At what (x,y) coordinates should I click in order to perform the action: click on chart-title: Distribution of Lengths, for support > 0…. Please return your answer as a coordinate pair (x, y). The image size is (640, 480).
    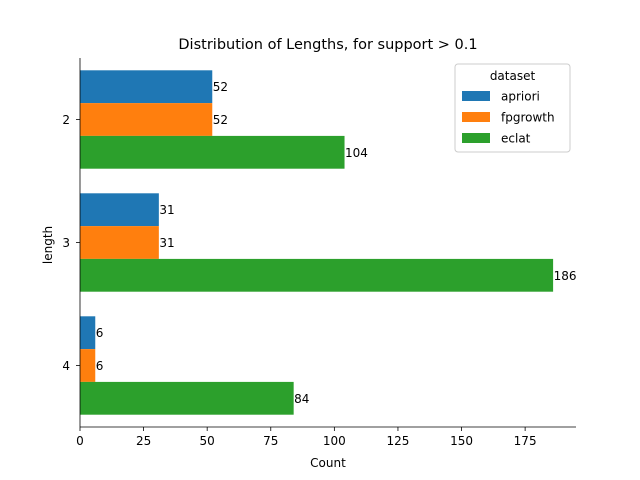
    Looking at the image, I should click on (327, 45).